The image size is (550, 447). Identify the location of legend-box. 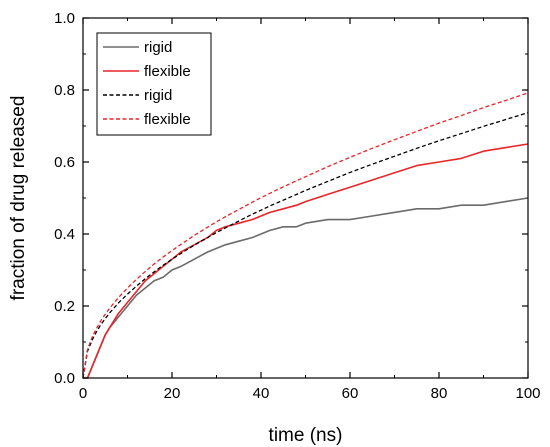
(154, 84).